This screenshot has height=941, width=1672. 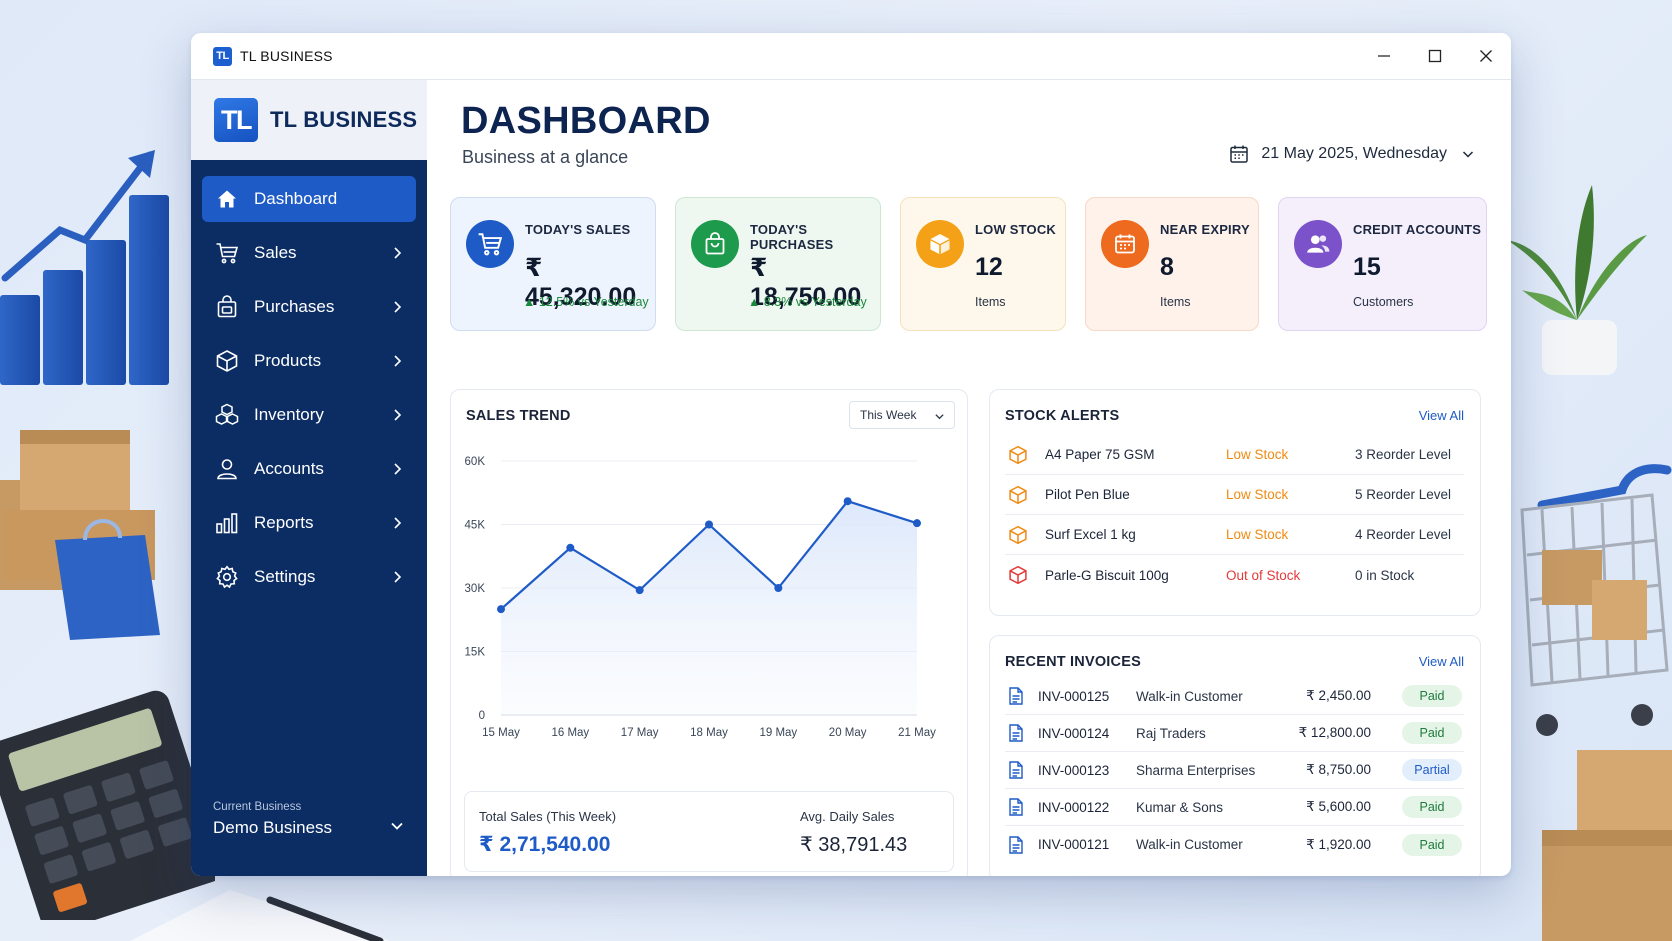 I want to click on card-near-expiry: NEAR EXPIRY 8 Items, so click(x=1172, y=264).